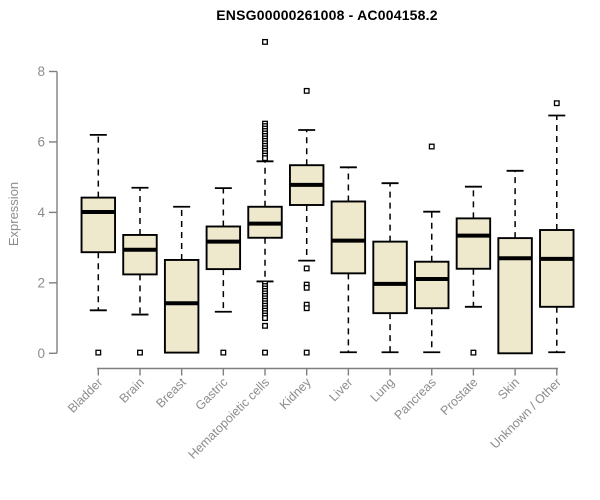  I want to click on x-category-label: Unknown / Other, so click(526, 413).